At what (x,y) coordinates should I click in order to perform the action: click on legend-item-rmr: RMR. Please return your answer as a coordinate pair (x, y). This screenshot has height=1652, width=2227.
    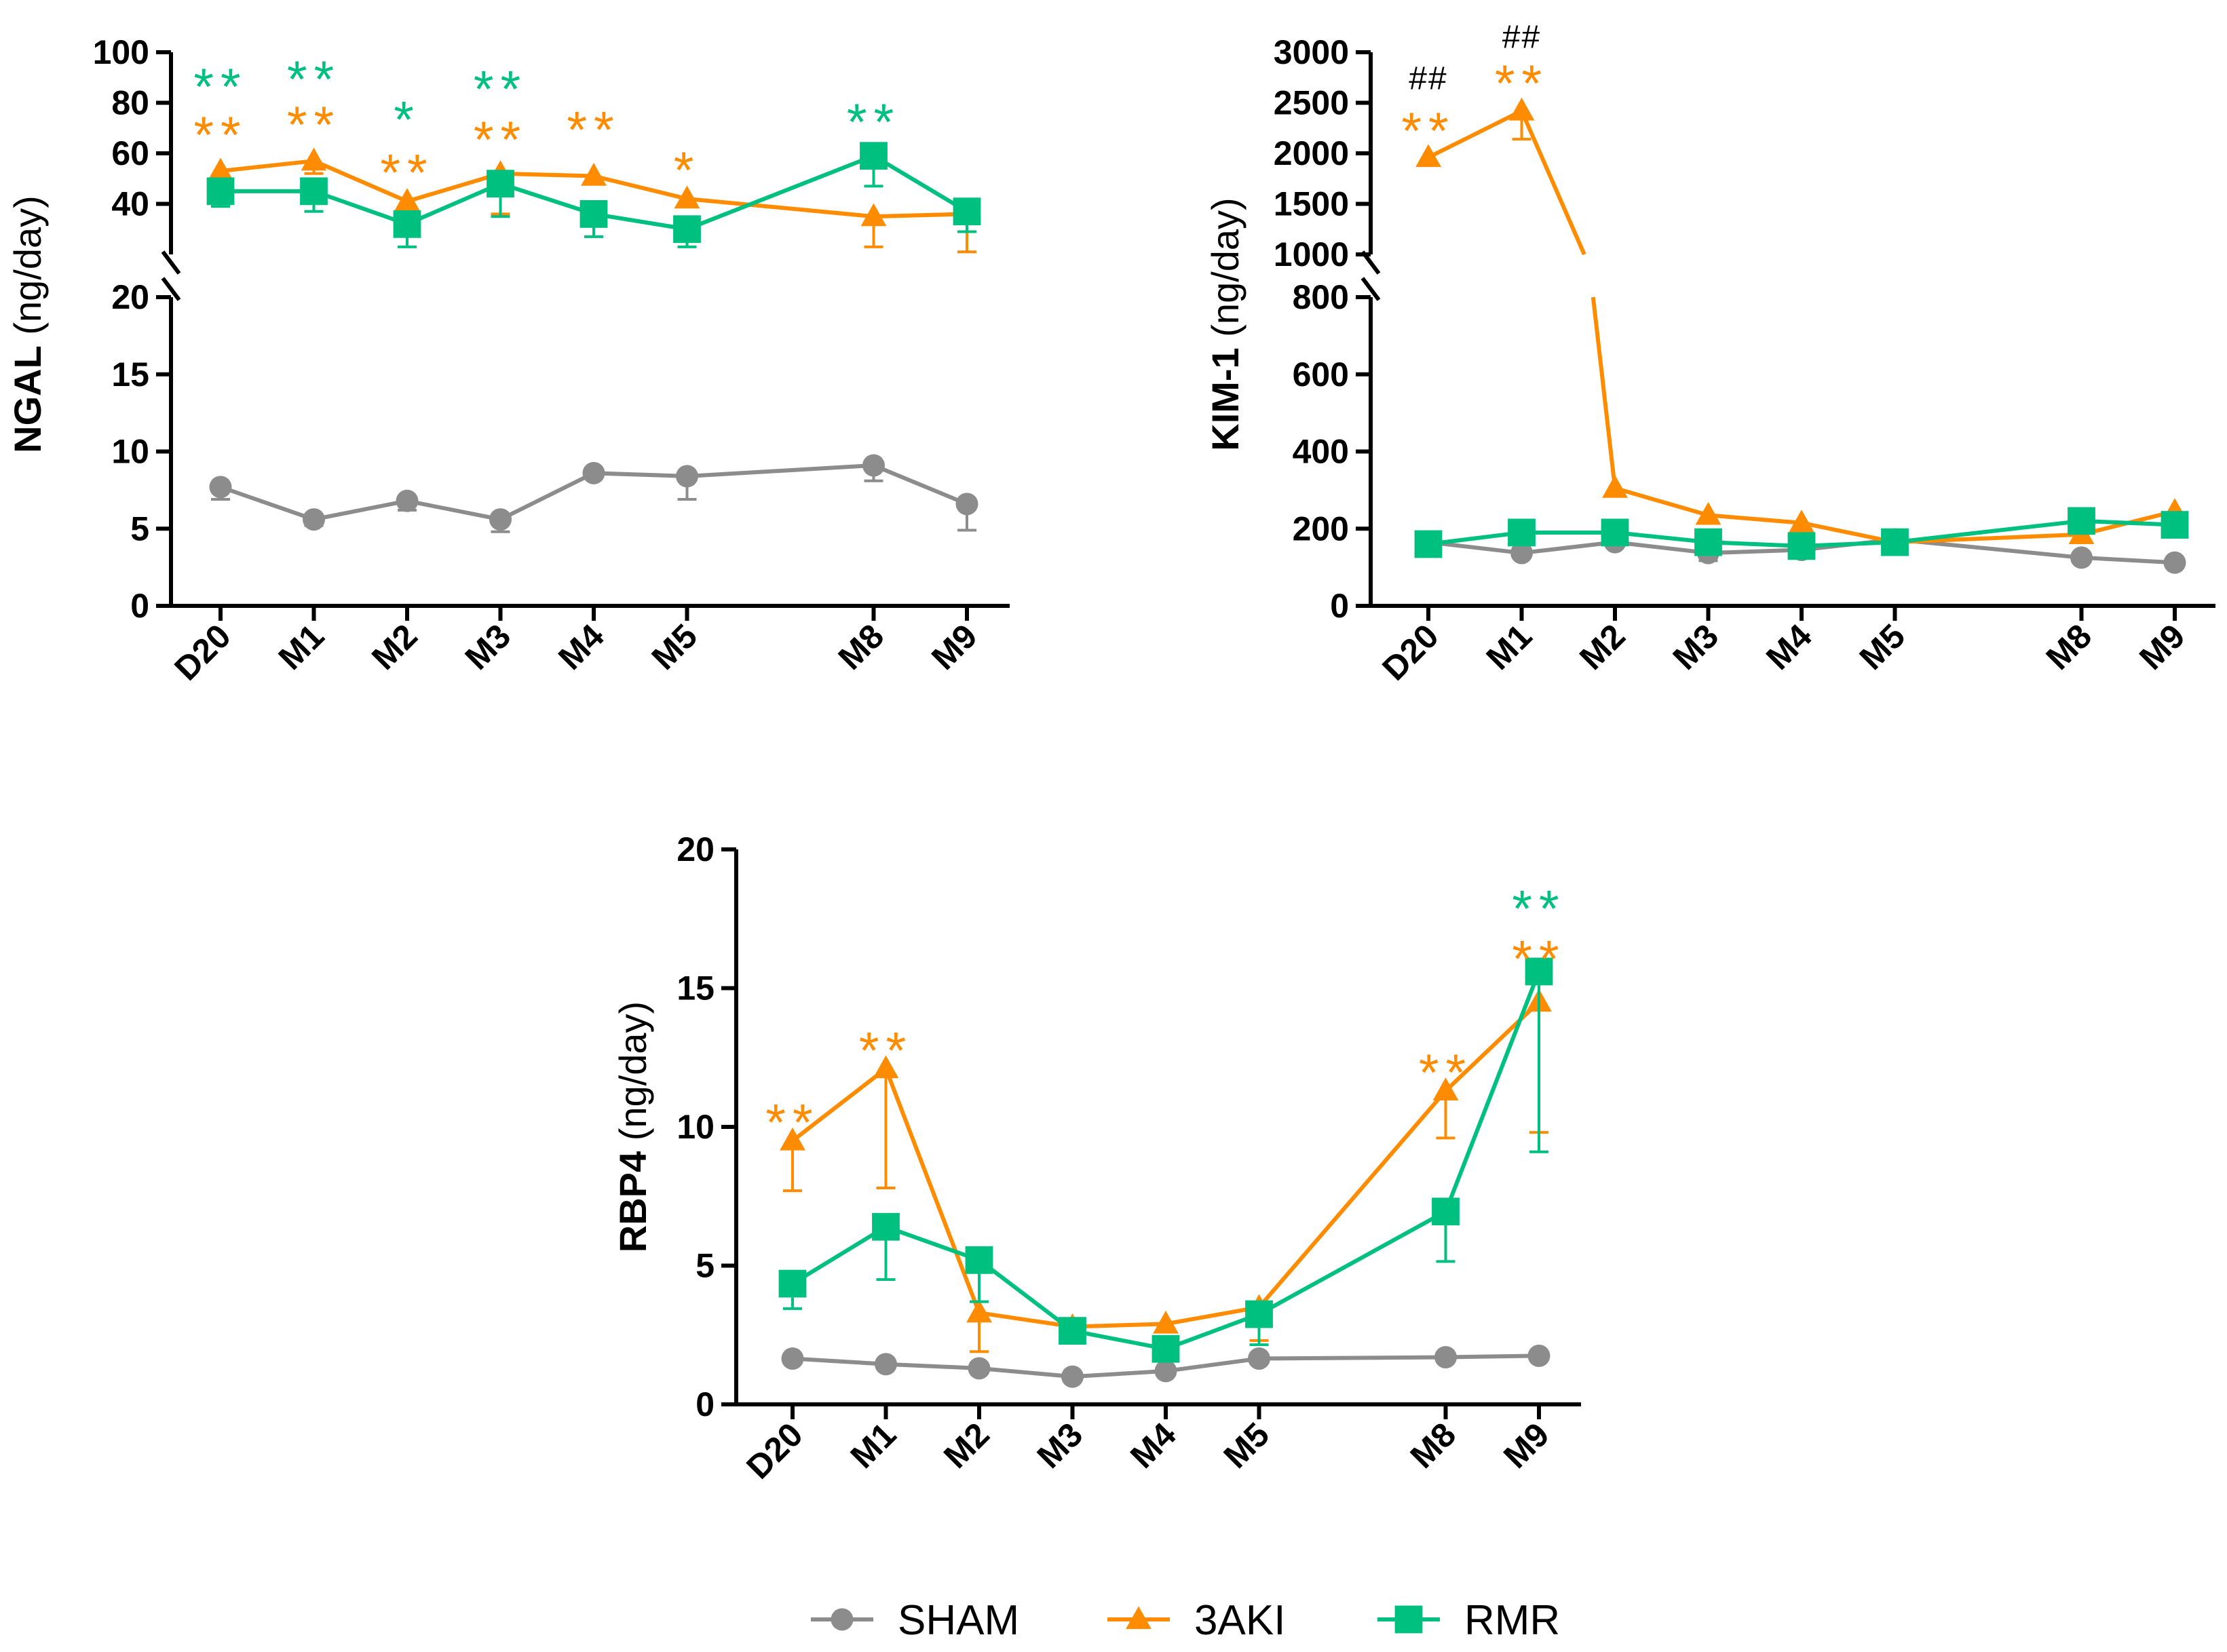
    Looking at the image, I should click on (1468, 1620).